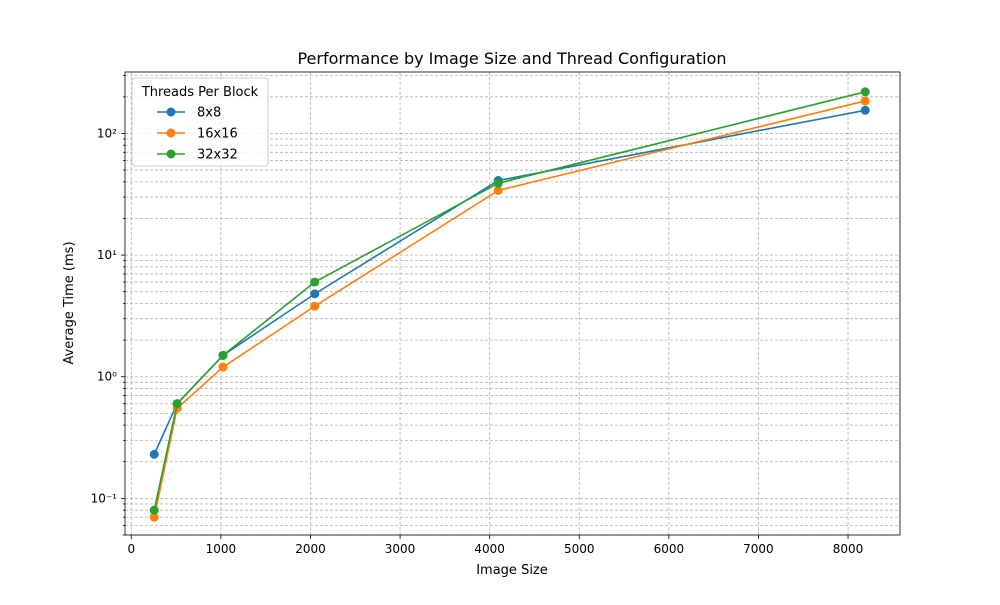 This screenshot has height=605, width=1000. Describe the element at coordinates (107, 133) in the screenshot. I see `y-tick-label: 10²` at that location.